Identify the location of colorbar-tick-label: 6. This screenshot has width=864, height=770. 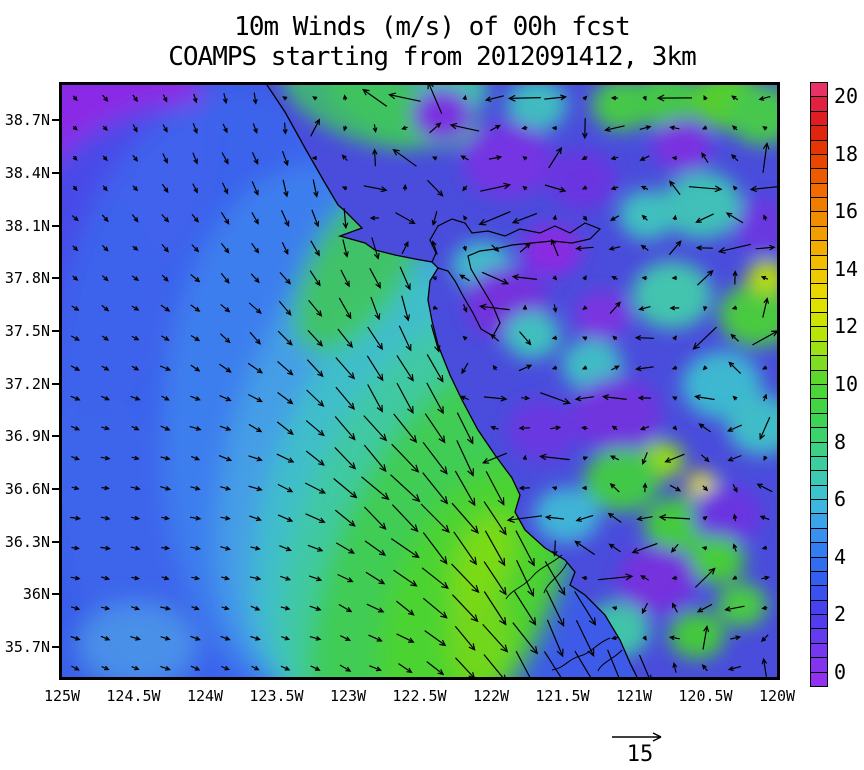
(840, 499).